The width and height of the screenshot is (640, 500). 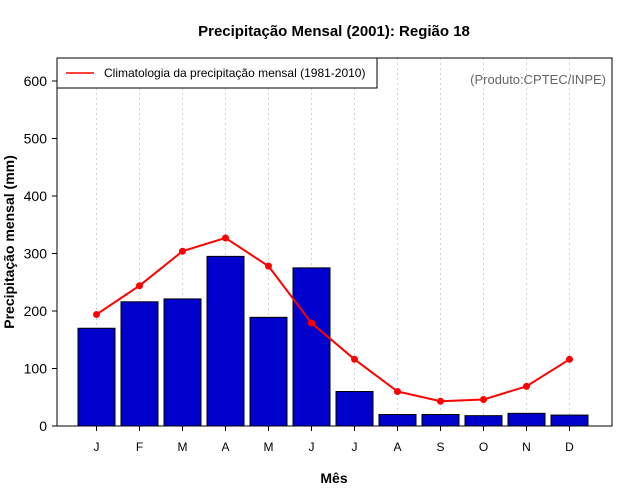 I want to click on x-tick-label-10: O, so click(x=483, y=447).